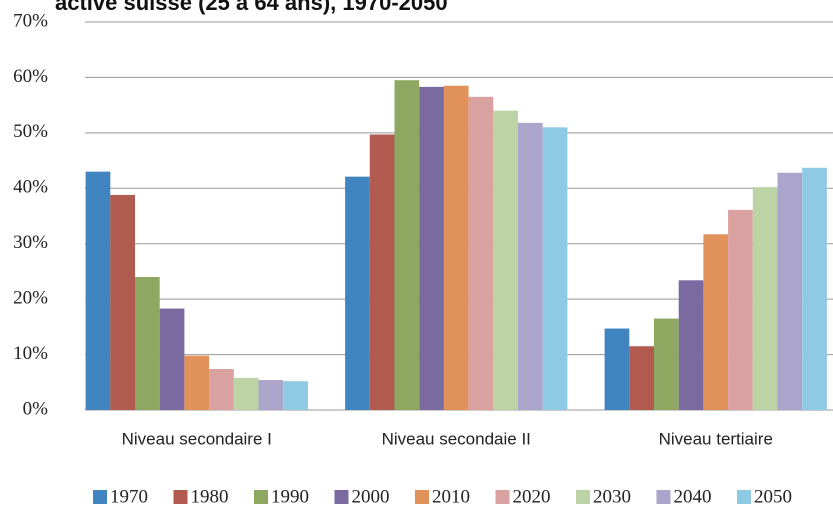 The image size is (833, 508). What do you see at coordinates (693, 496) in the screenshot?
I see `legend-label: 2040` at bounding box center [693, 496].